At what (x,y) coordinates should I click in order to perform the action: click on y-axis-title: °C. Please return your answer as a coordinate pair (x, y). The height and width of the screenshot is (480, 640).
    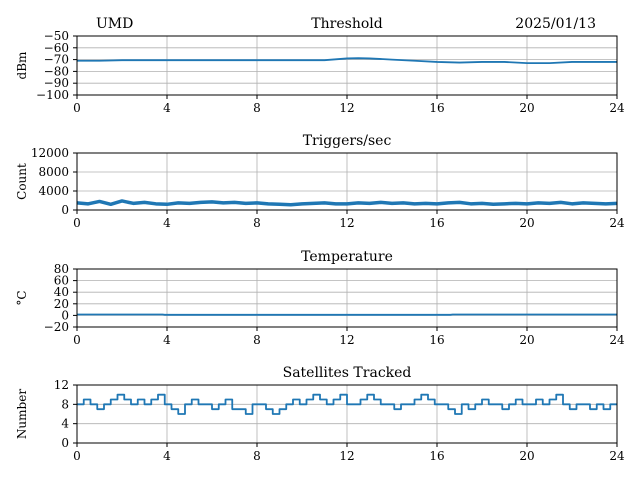
    Looking at the image, I should click on (22, 297).